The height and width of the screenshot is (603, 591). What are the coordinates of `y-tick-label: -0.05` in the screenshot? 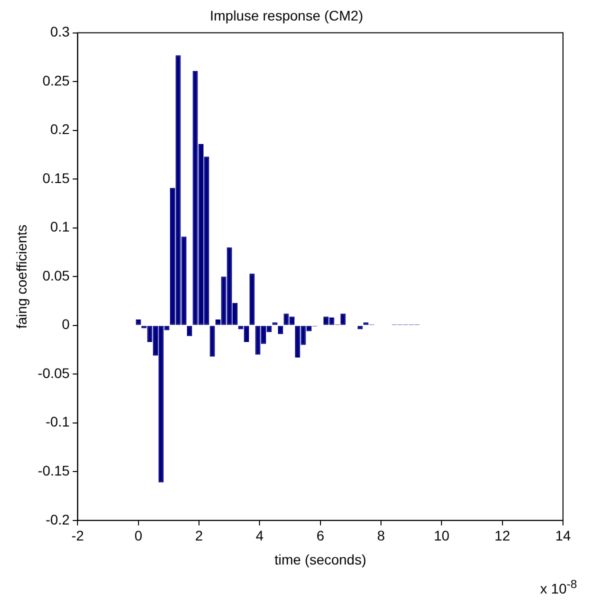 It's located at (54, 372).